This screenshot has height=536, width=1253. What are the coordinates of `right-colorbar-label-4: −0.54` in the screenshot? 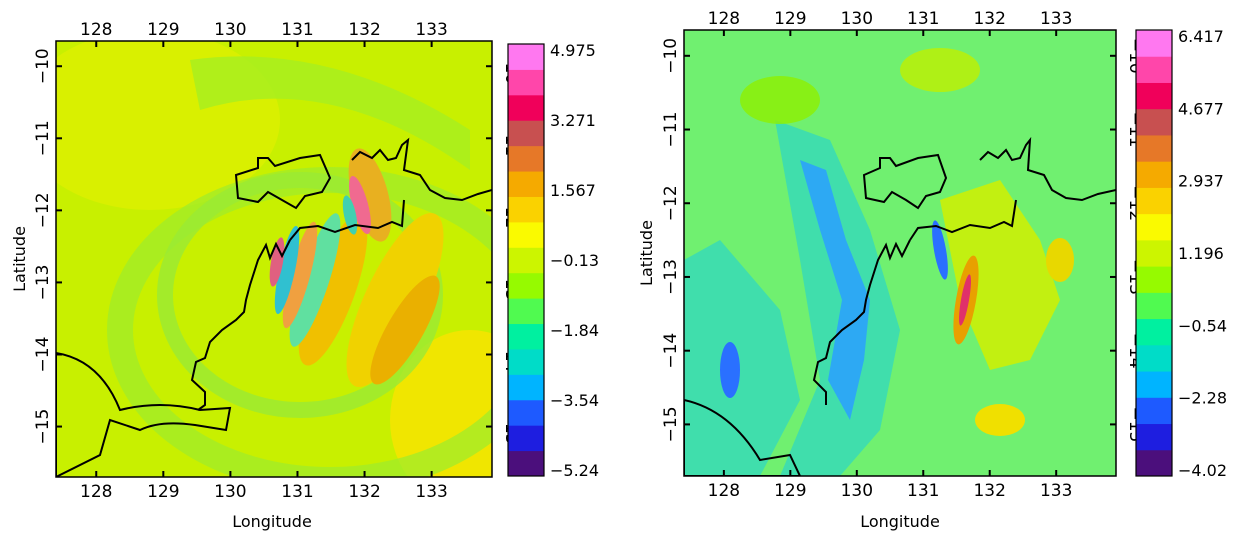 It's located at (1202, 325).